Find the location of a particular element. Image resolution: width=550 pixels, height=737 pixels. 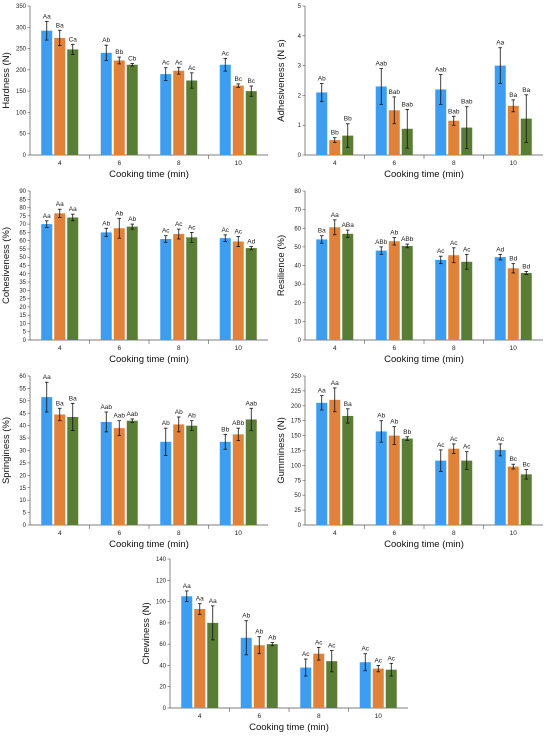

y-tick-label: 90 is located at coordinates (22, 192).